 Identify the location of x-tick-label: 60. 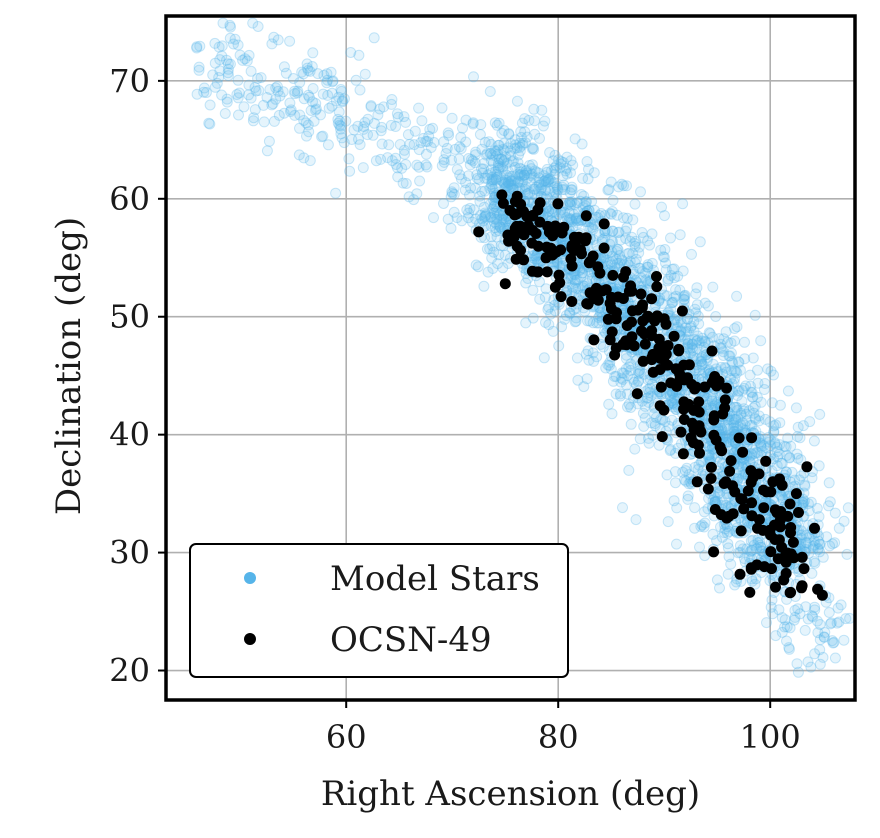
(346, 737).